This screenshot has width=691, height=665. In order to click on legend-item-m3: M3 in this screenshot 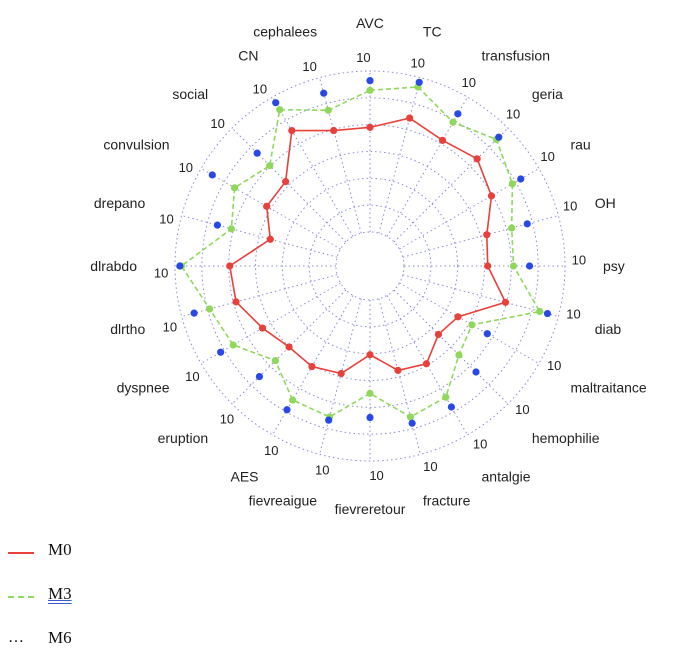, I will do `click(40, 594)`.